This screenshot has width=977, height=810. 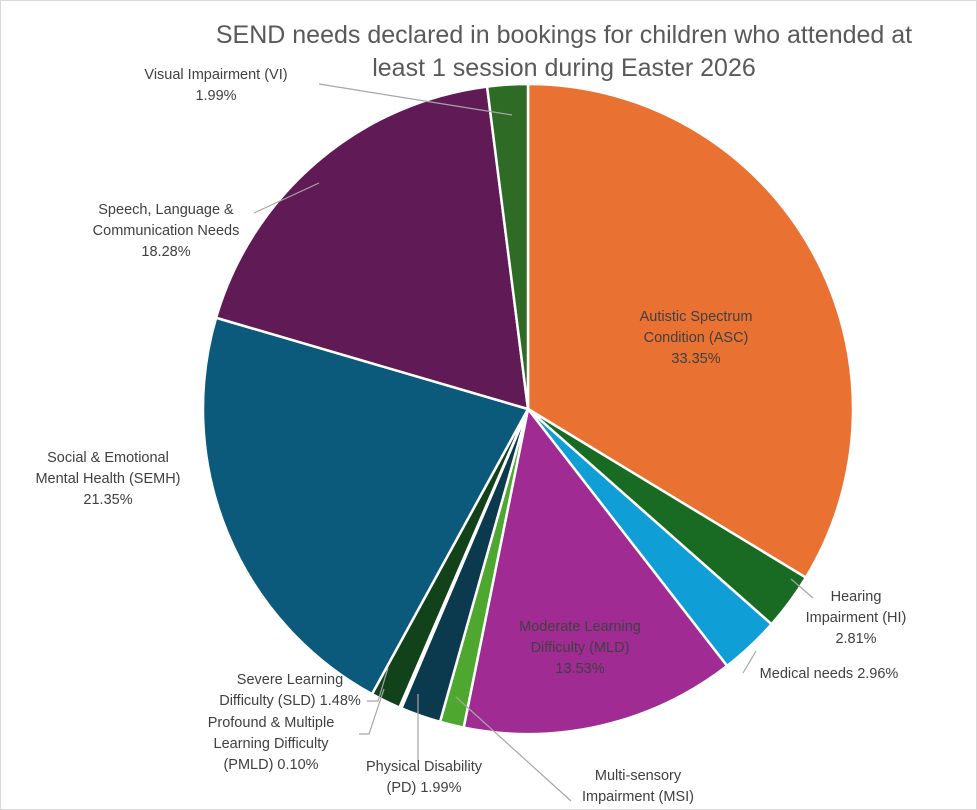 I want to click on leader-line-hearing-impairment-hi, so click(x=802, y=588).